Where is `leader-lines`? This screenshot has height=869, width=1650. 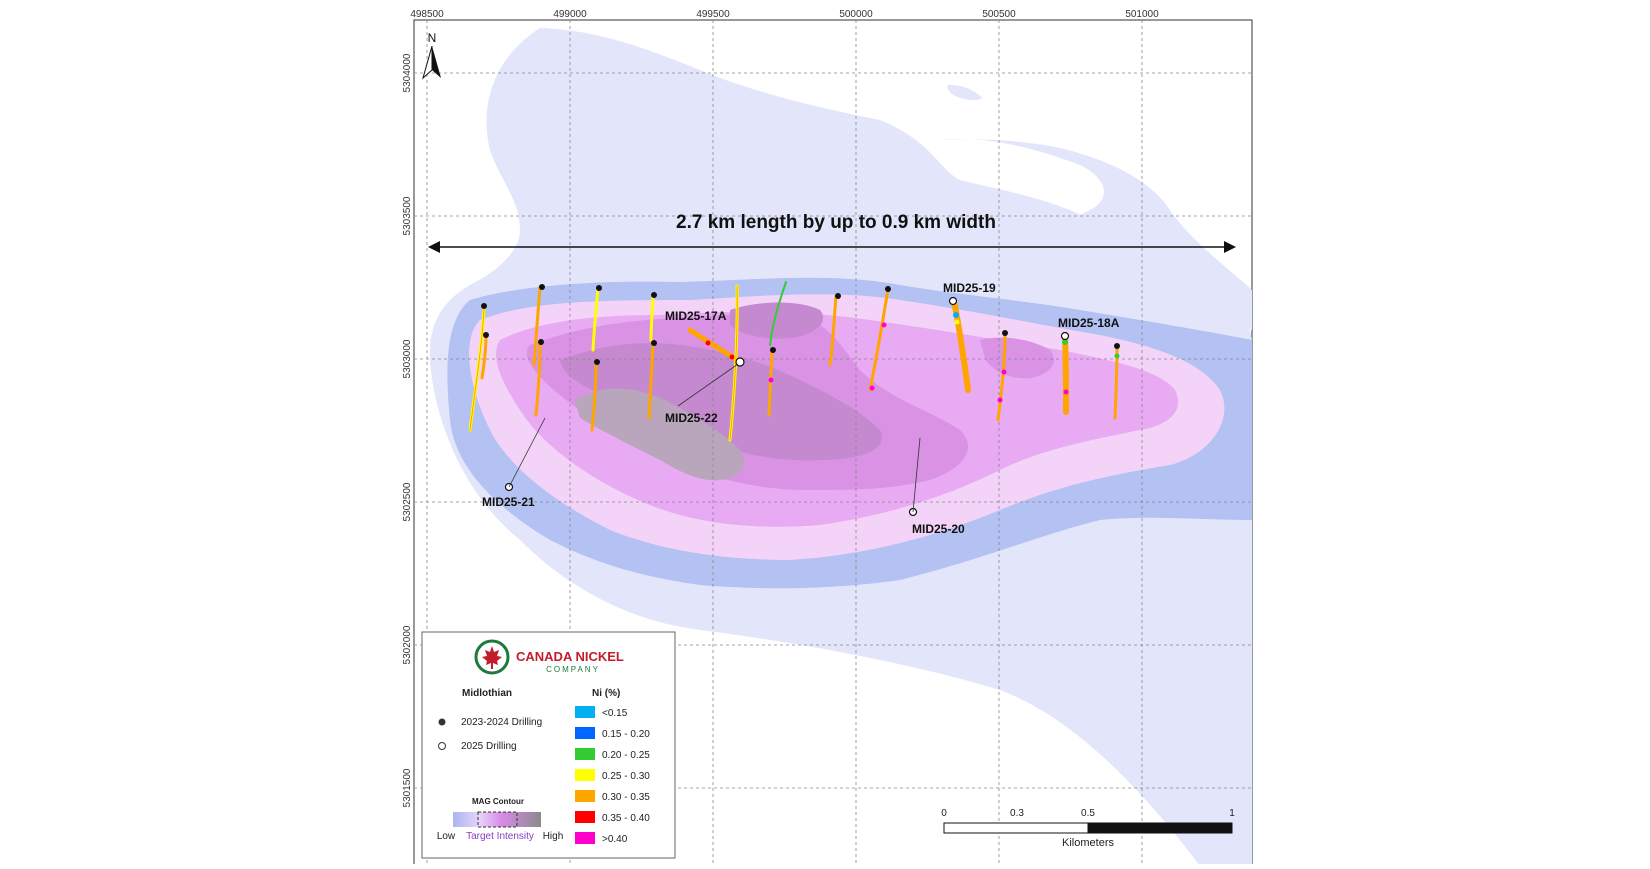
leader-lines is located at coordinates (714, 438).